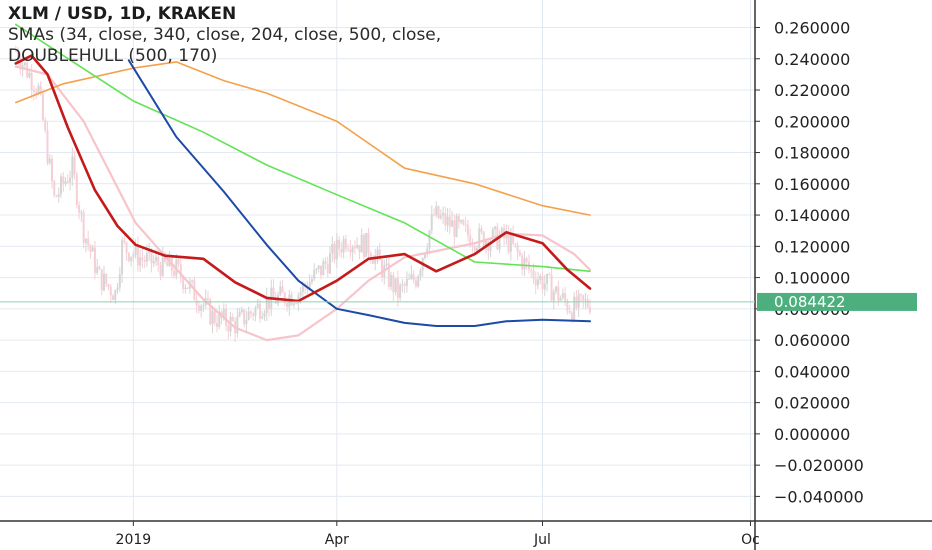  Describe the element at coordinates (466, 534) in the screenshot. I see `time-axis: 2019 Apr Jul Oc` at that location.